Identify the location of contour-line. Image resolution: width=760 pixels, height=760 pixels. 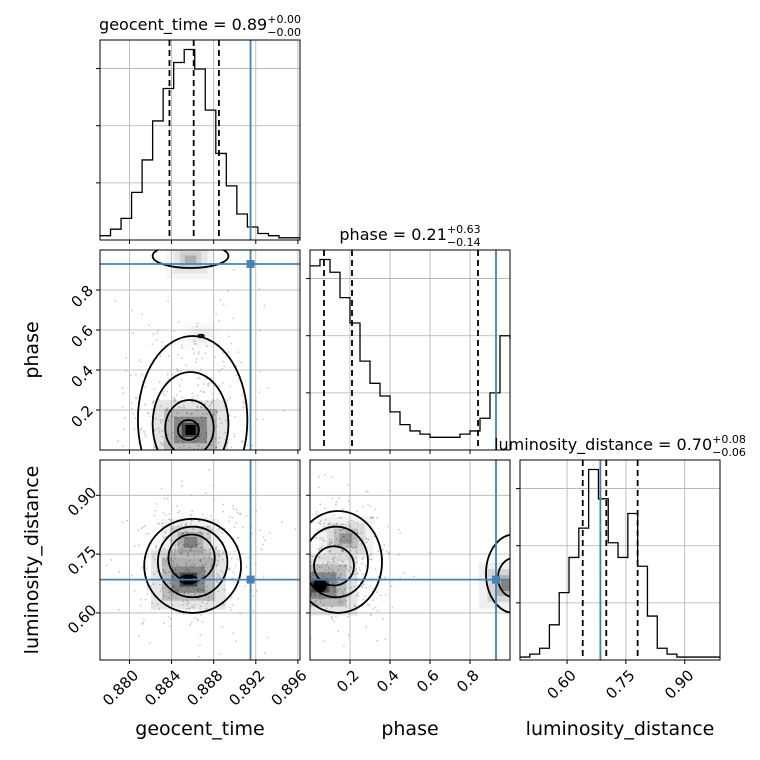
(189, 424).